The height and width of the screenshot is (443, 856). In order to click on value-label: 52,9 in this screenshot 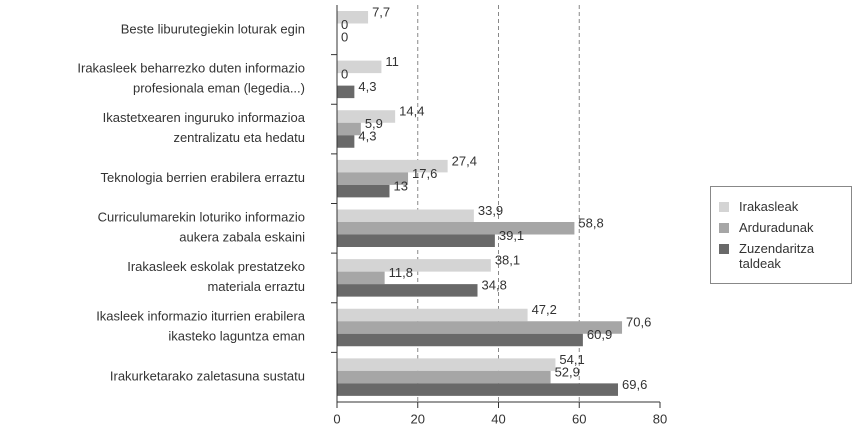, I will do `click(567, 371)`.